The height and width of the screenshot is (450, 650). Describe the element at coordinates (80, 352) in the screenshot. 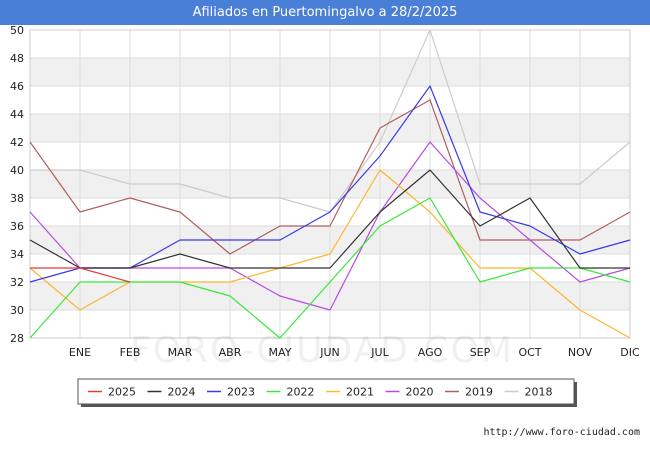

I see `x-tick-label: ENE` at that location.